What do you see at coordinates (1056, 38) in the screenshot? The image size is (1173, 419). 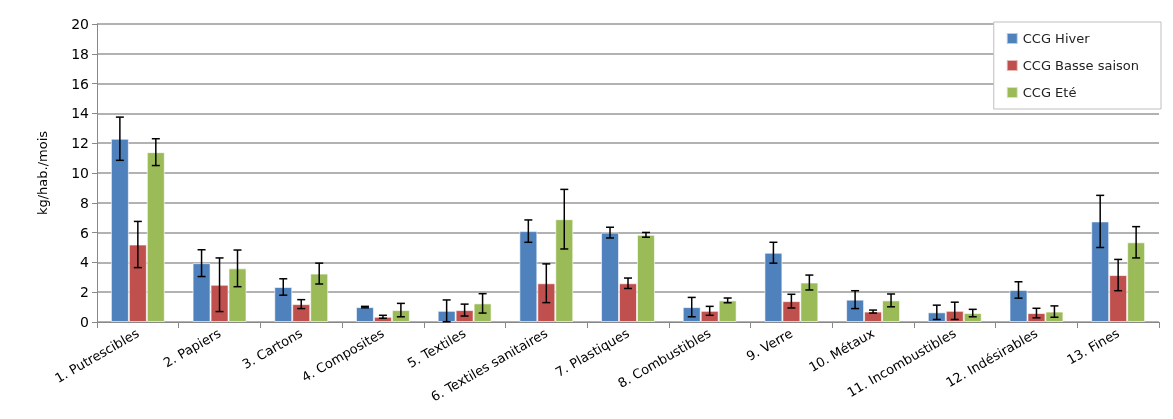 I see `legend-label: CCG Hiver` at bounding box center [1056, 38].